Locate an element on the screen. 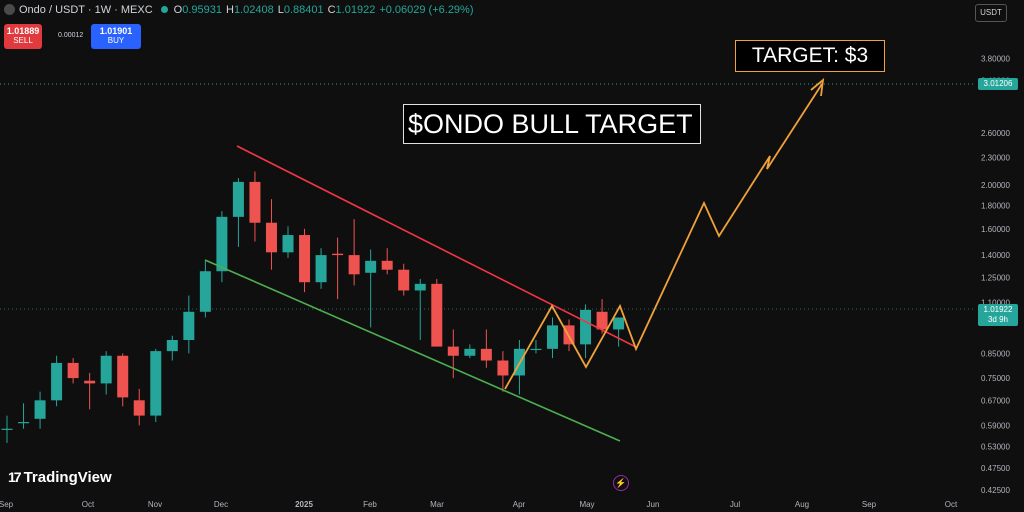 Image resolution: width=1024 pixels, height=512 pixels. x-axis-tick-label: Sep is located at coordinates (869, 504).